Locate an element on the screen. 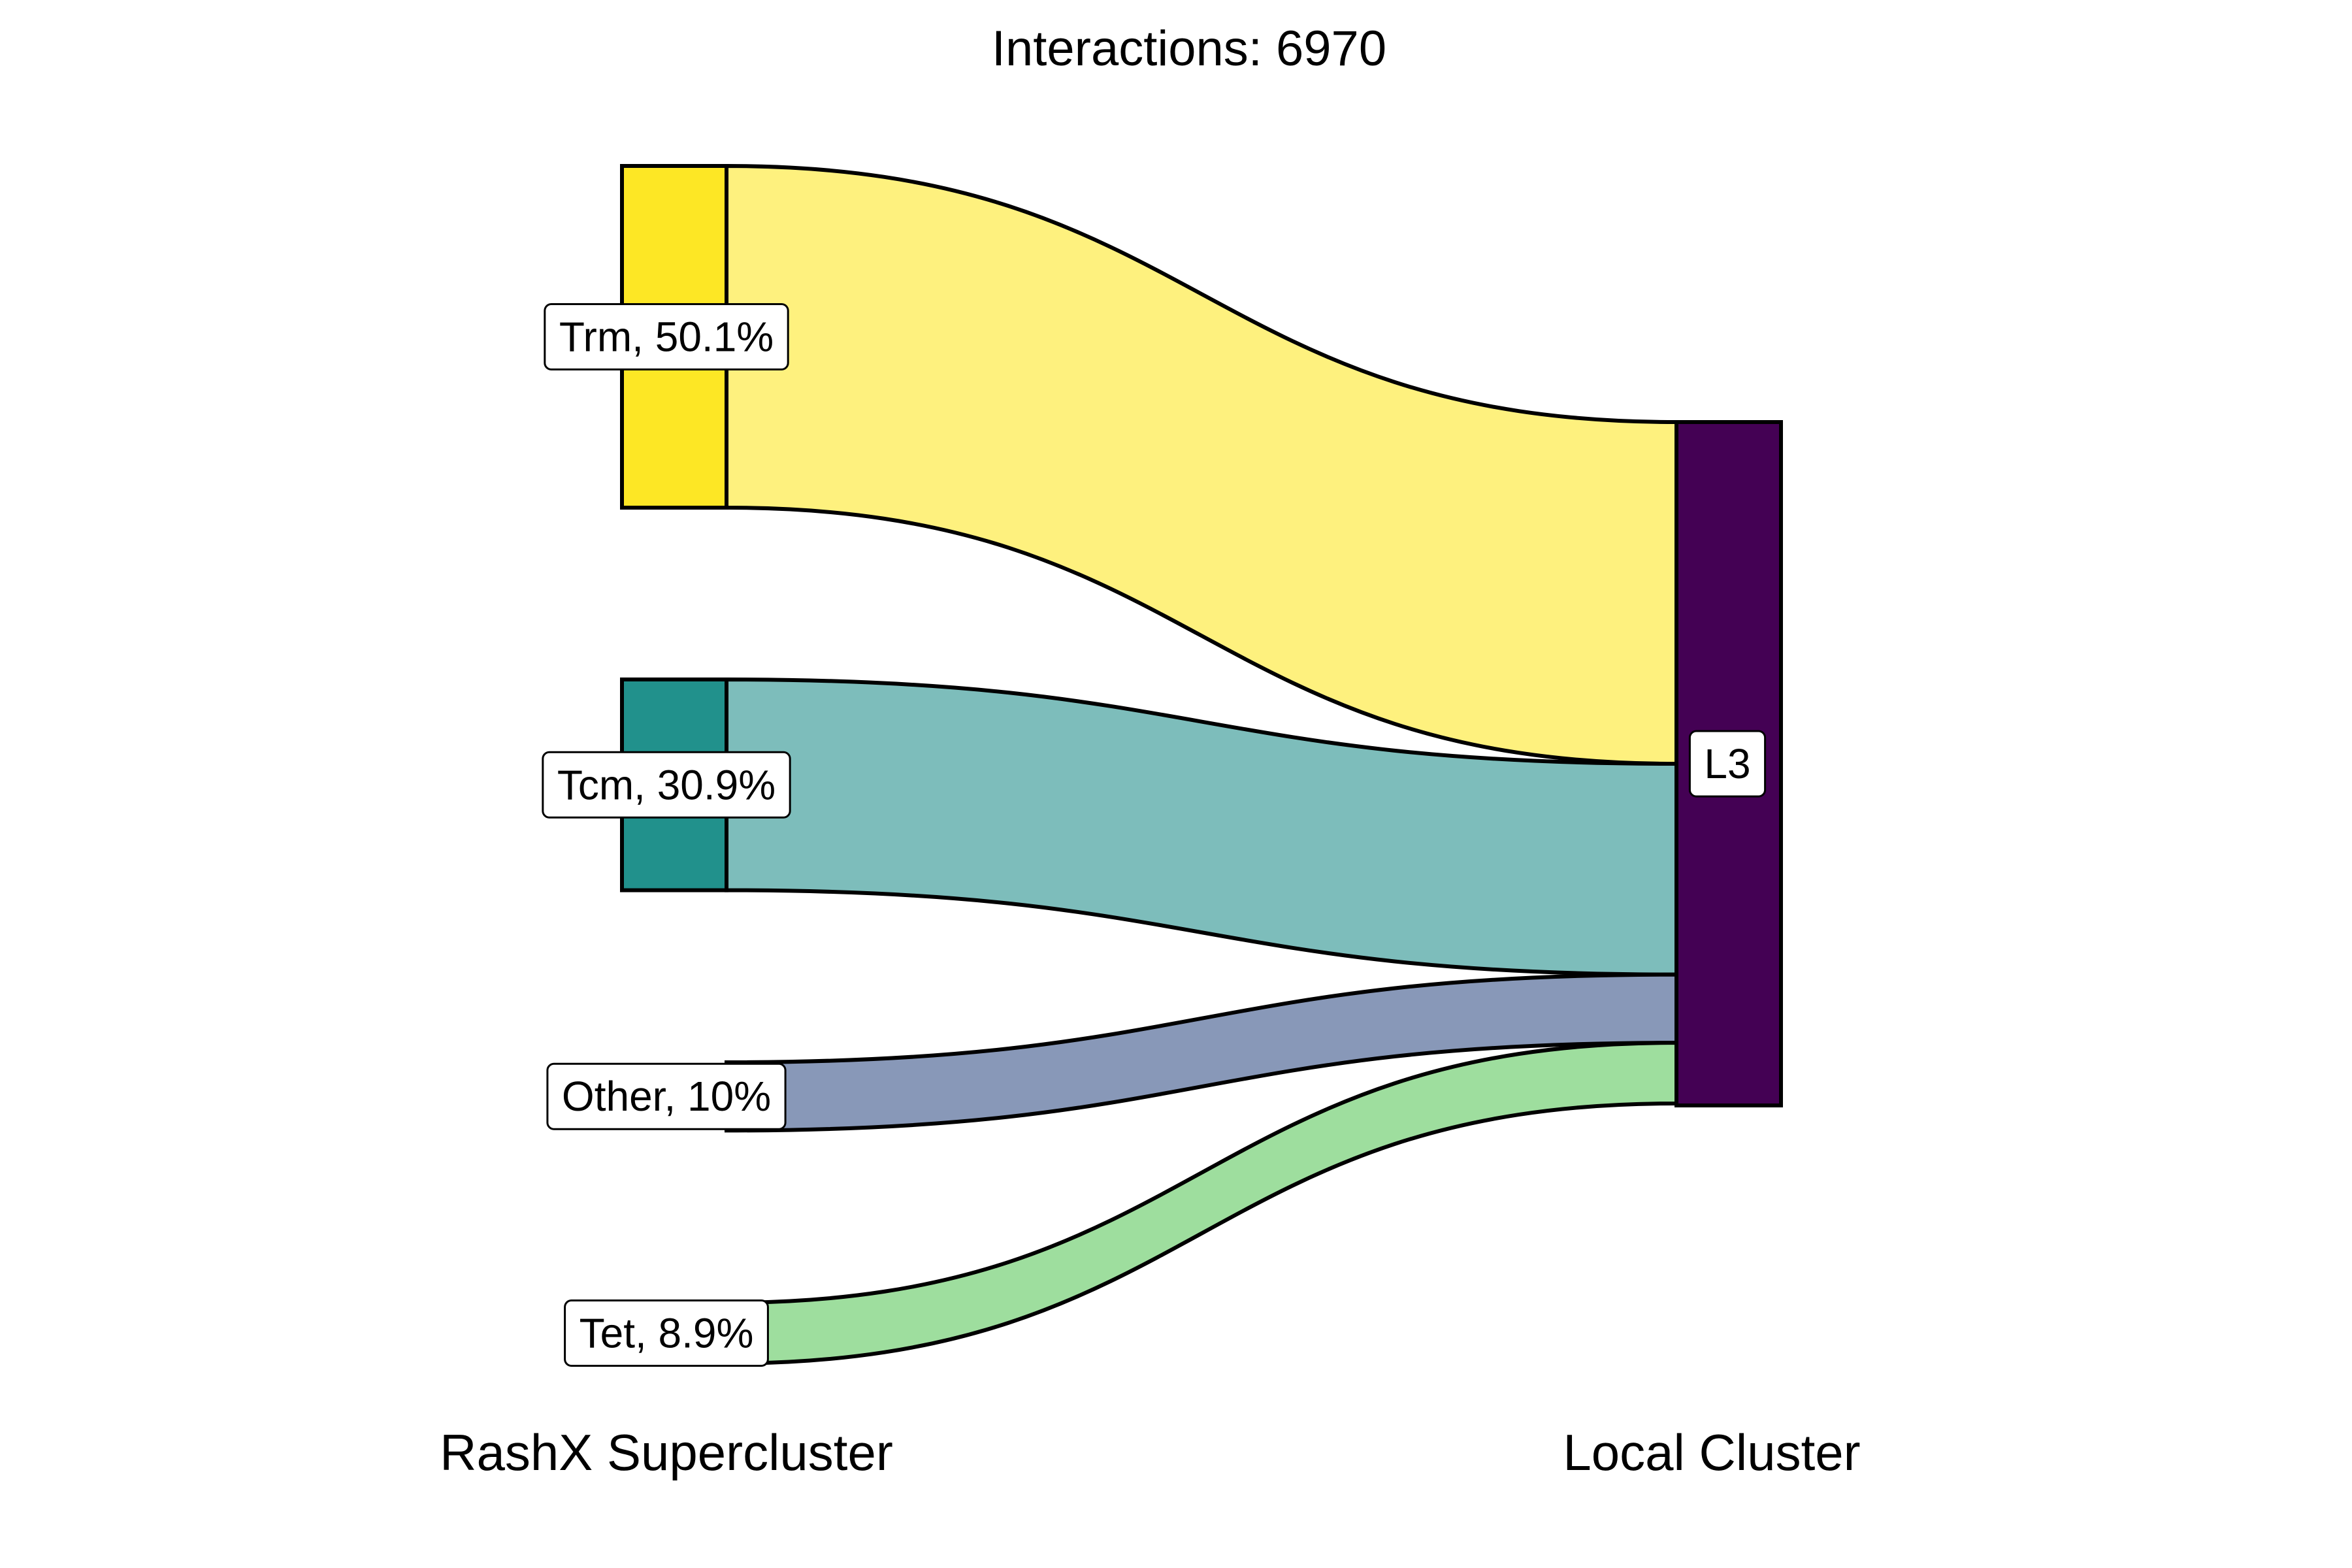  label-tcm-box is located at coordinates (666, 785).